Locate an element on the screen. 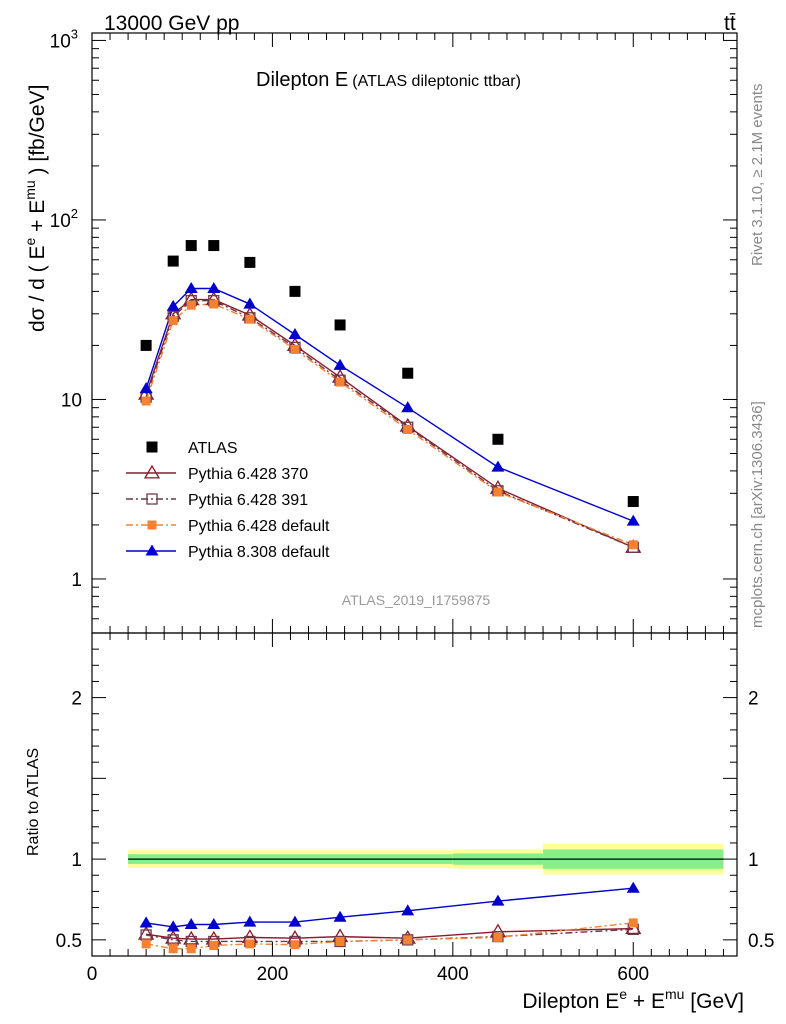 The width and height of the screenshot is (786, 1024). legend-label: Pythia 6.428 370 is located at coordinates (248, 474).